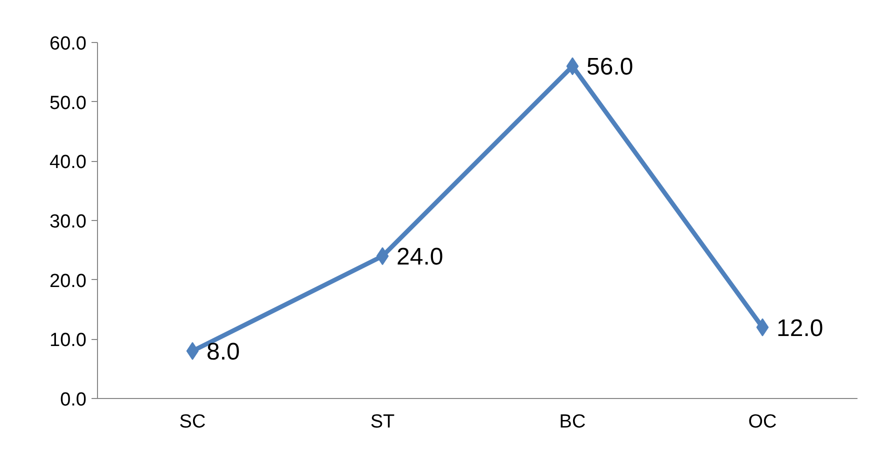 This screenshot has width=873, height=458. I want to click on x-tick-label: BC, so click(572, 422).